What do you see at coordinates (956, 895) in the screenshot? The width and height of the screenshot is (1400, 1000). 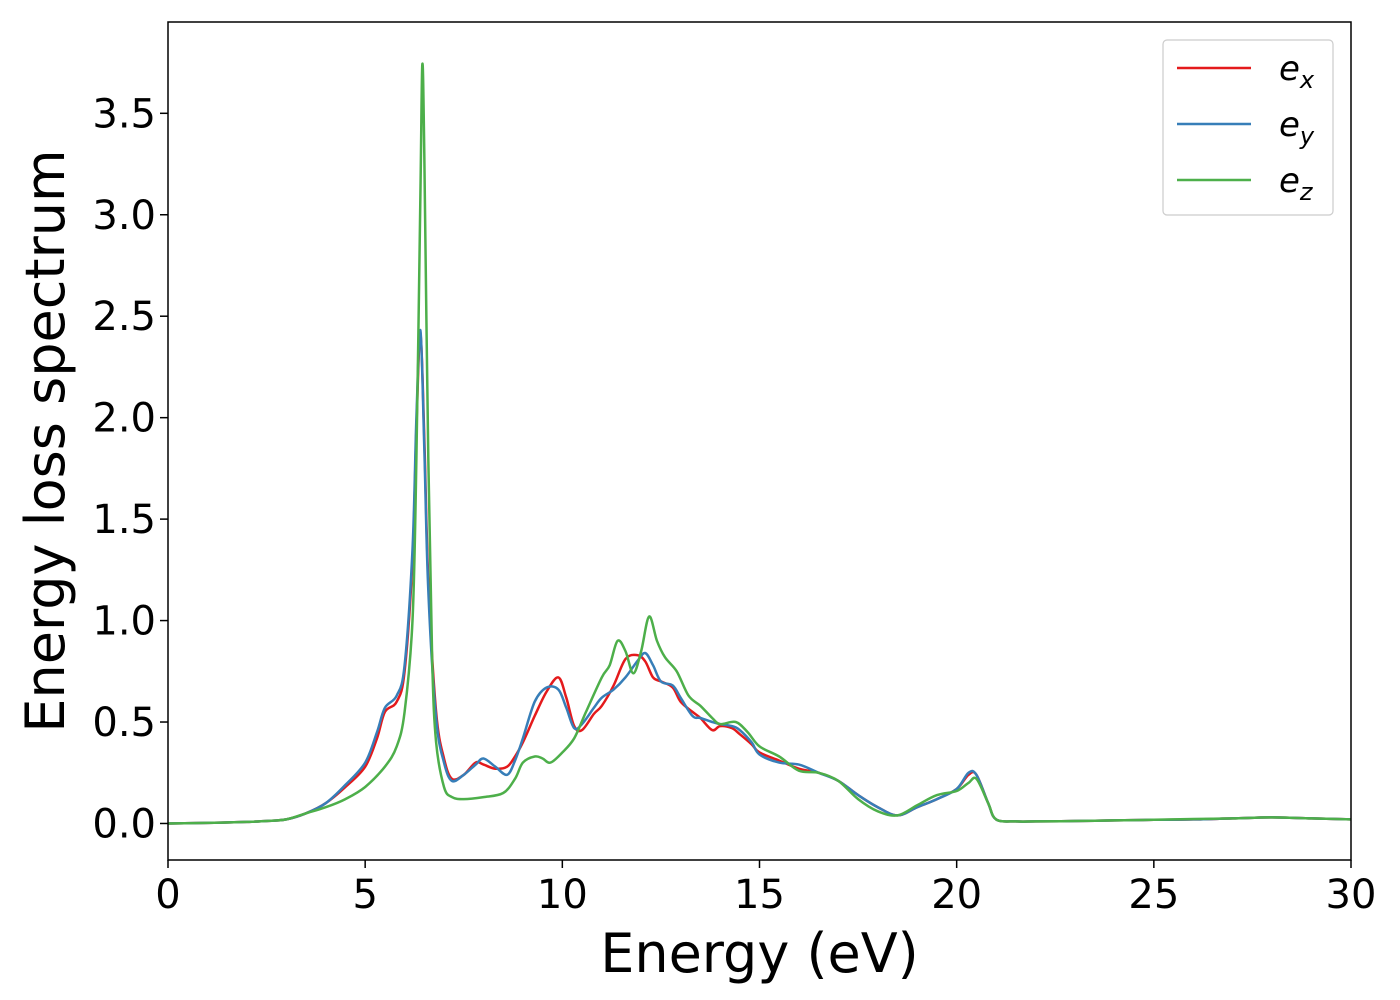 I see `x-tick-label: 20` at bounding box center [956, 895].